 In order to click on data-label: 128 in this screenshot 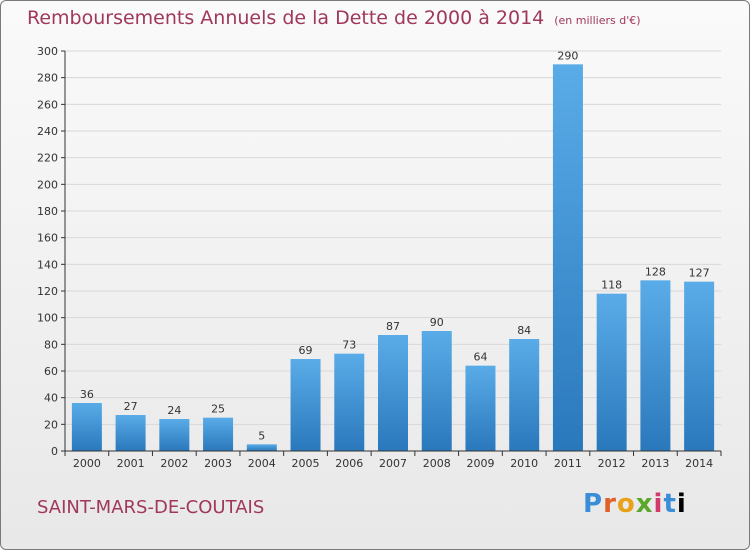, I will do `click(655, 271)`.